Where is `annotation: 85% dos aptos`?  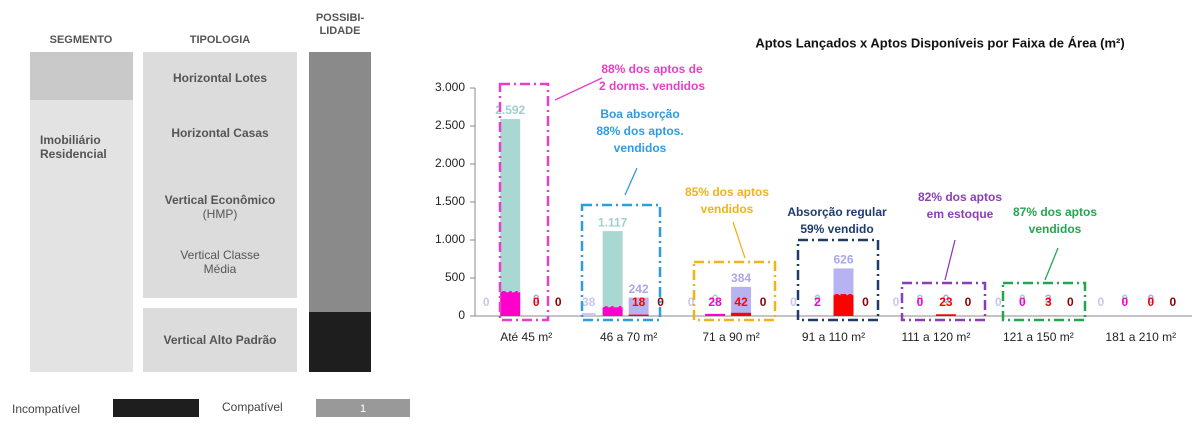
annotation: 85% dos aptos is located at coordinates (727, 192).